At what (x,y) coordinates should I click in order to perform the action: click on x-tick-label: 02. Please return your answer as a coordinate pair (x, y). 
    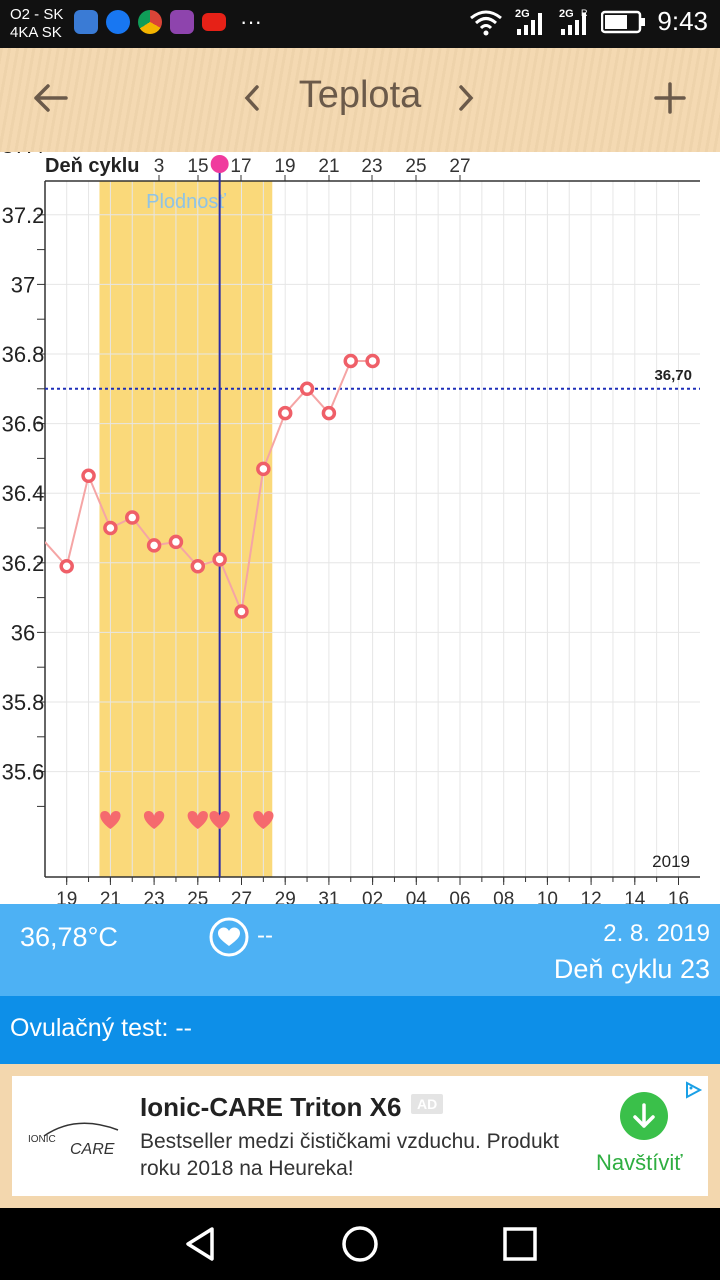
    Looking at the image, I should click on (372, 896).